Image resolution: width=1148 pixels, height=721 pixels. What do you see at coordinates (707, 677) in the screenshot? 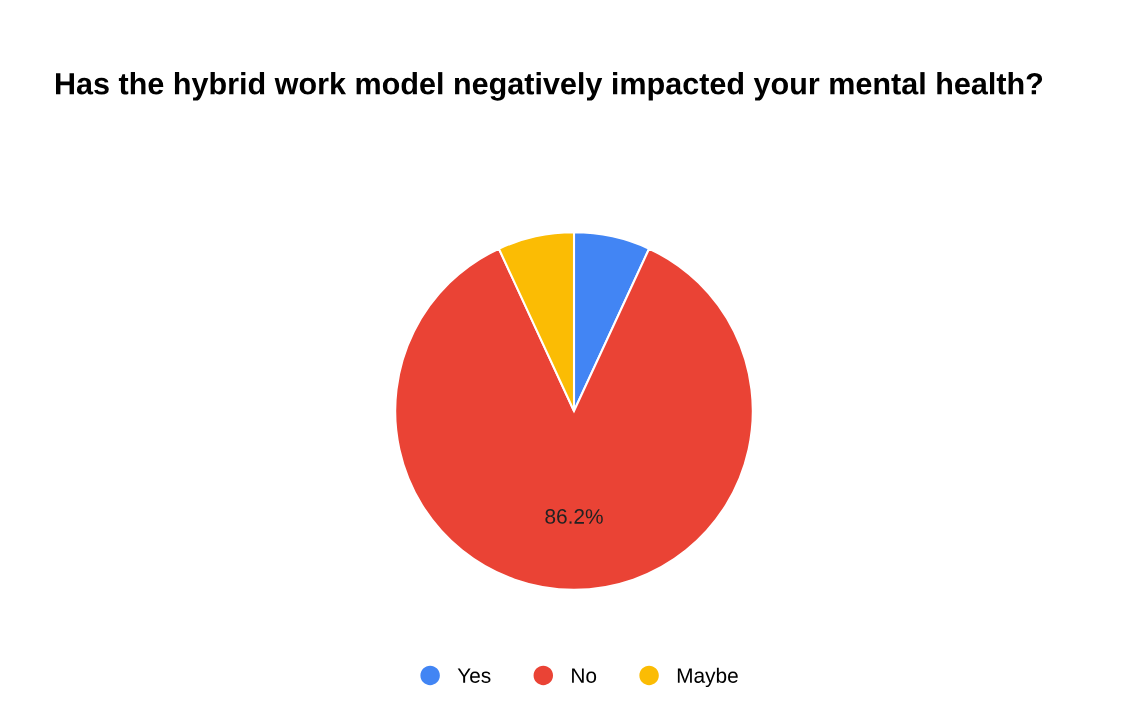
I see `legend-label: Maybe` at bounding box center [707, 677].